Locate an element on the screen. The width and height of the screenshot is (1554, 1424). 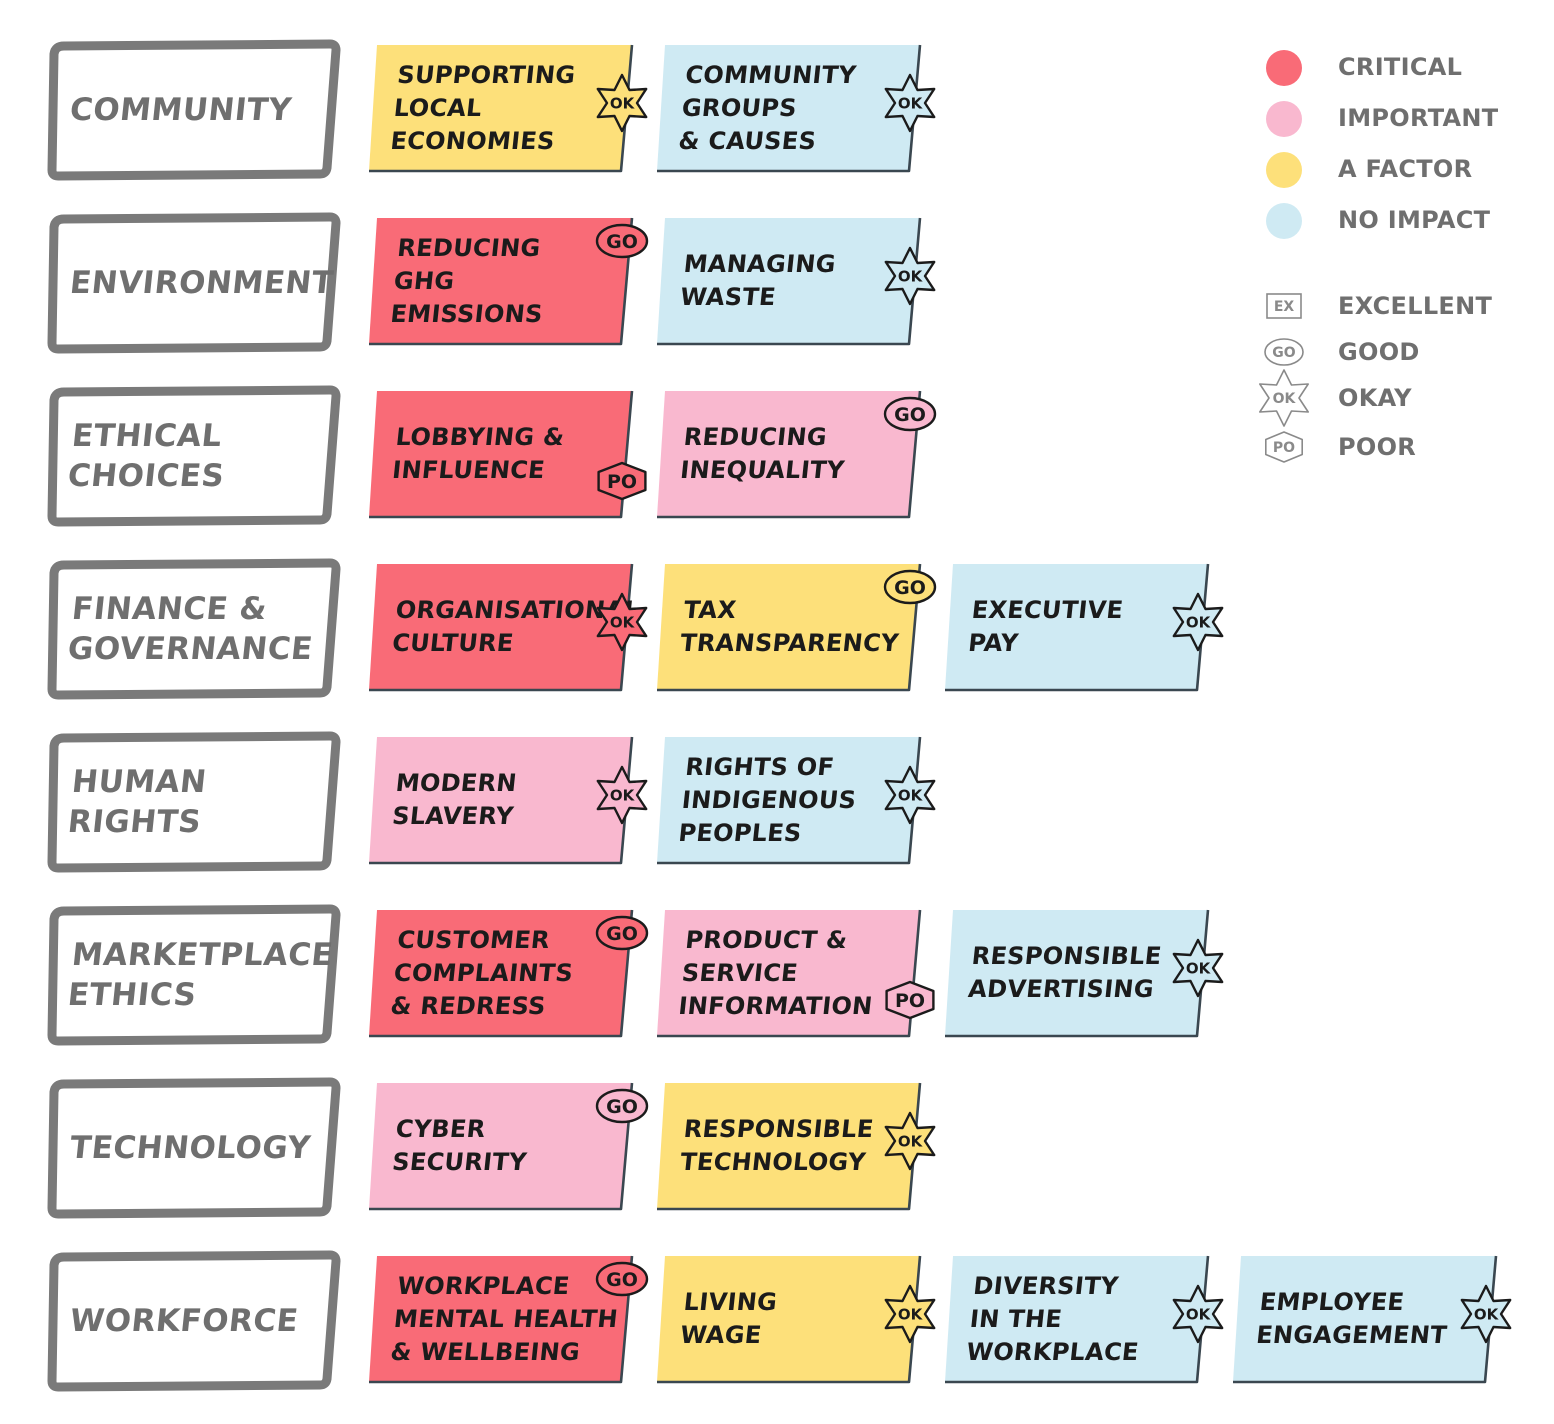
legend-label: EXCELLENT is located at coordinates (1415, 306).